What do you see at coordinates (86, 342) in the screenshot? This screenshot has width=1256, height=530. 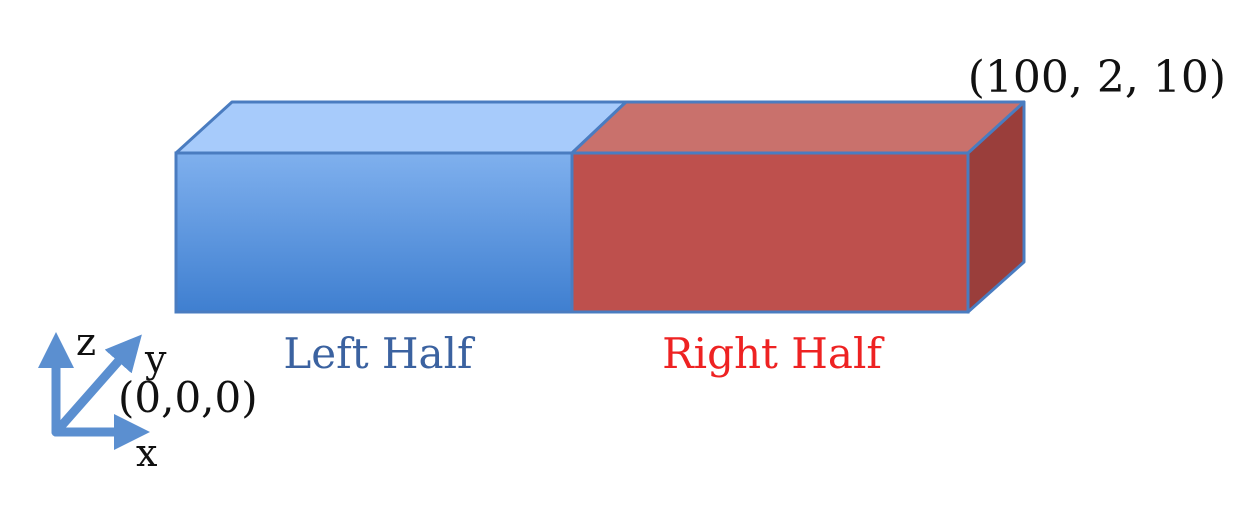 I see `z-axis-label: z` at bounding box center [86, 342].